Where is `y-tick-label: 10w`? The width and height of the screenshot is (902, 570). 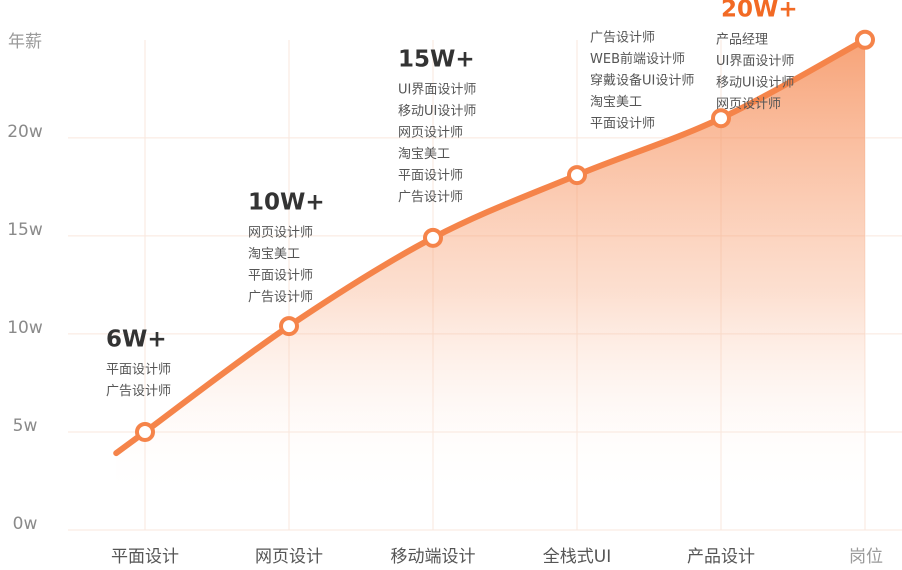
y-tick-label: 10w is located at coordinates (25, 328).